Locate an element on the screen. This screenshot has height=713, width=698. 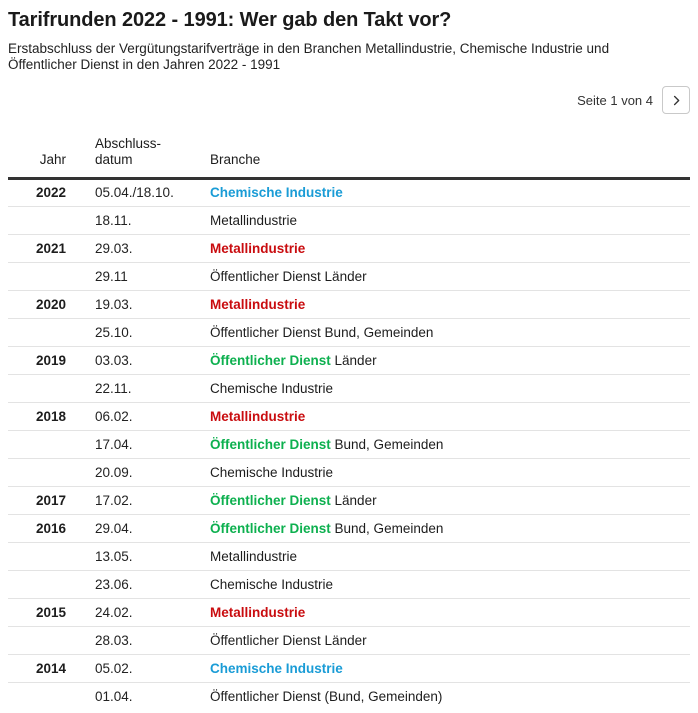
column-header-jahr: Jahr is located at coordinates (37, 148).